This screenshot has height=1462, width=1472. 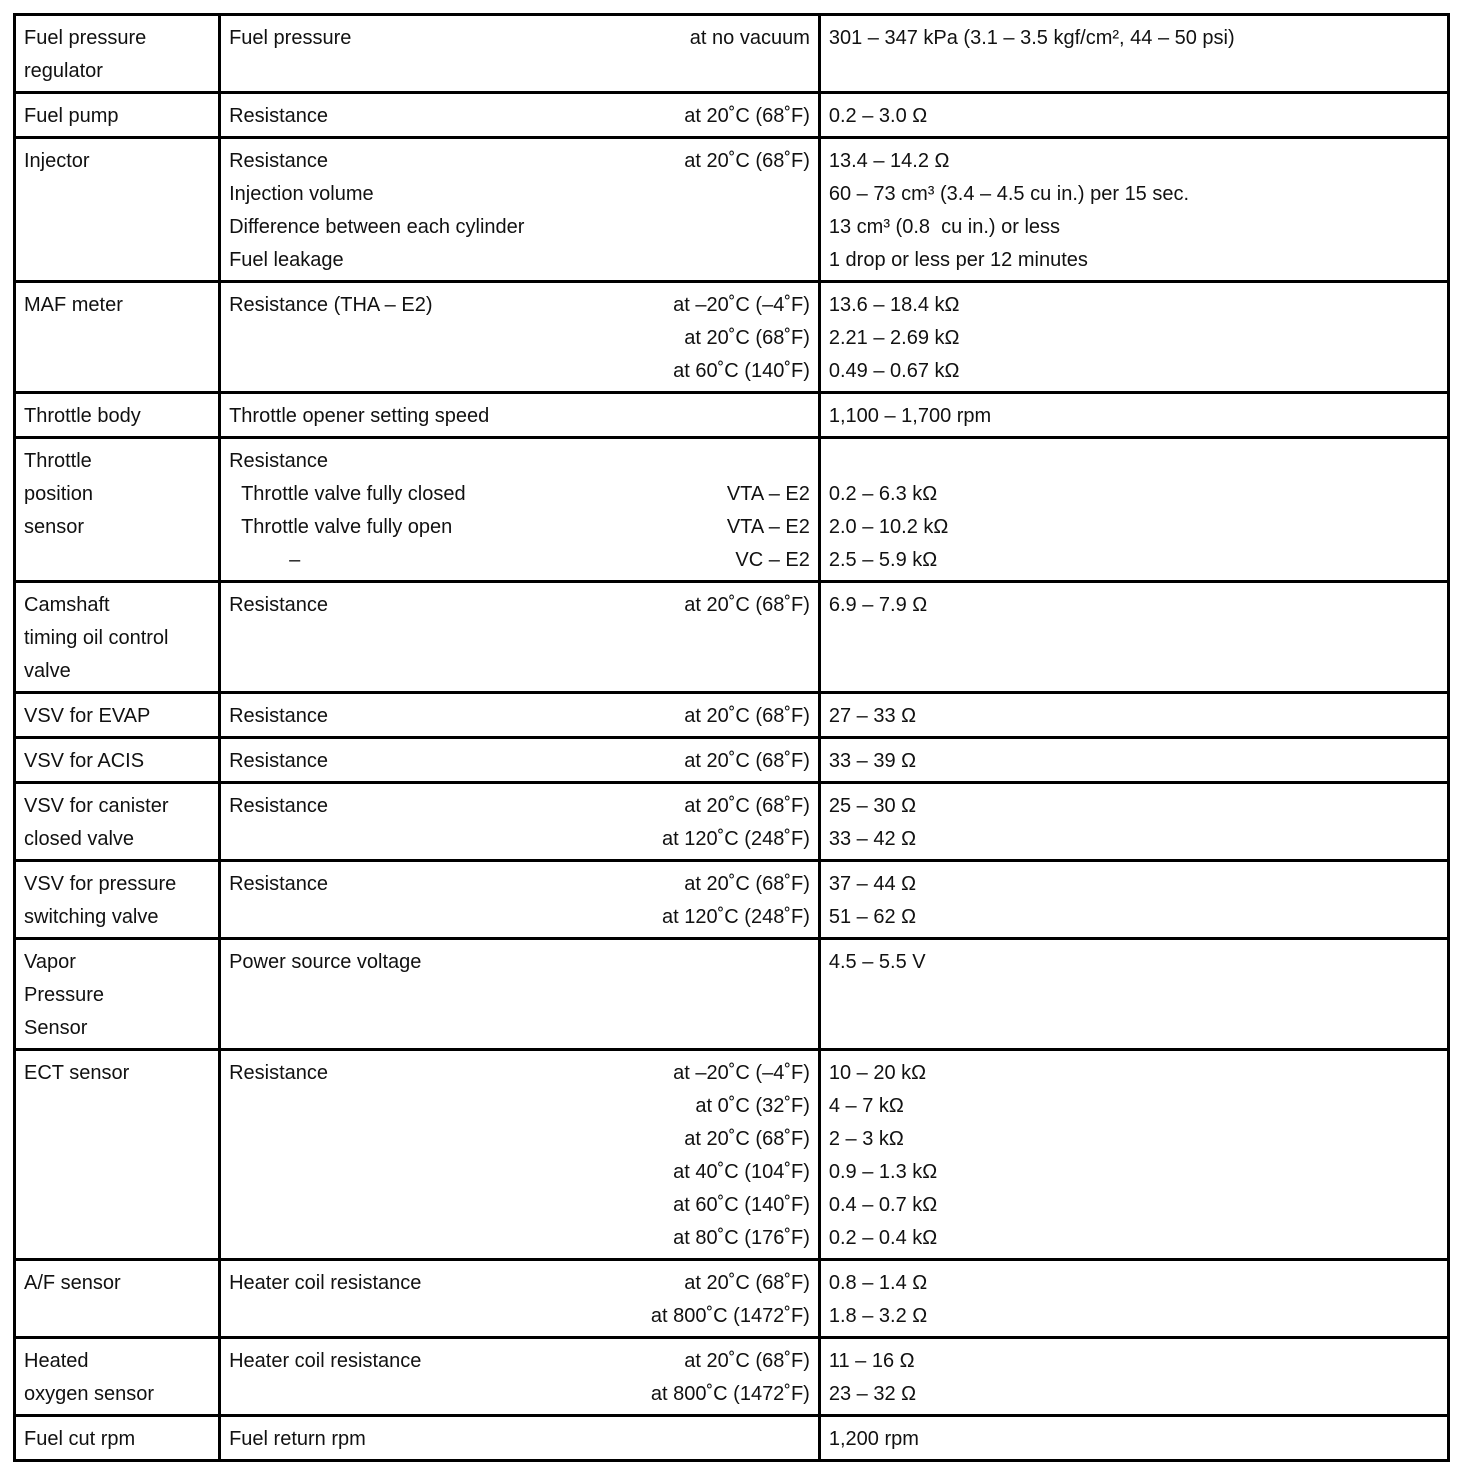 I want to click on value-cell: 1,100 – 1,700 rpm, so click(x=1134, y=415).